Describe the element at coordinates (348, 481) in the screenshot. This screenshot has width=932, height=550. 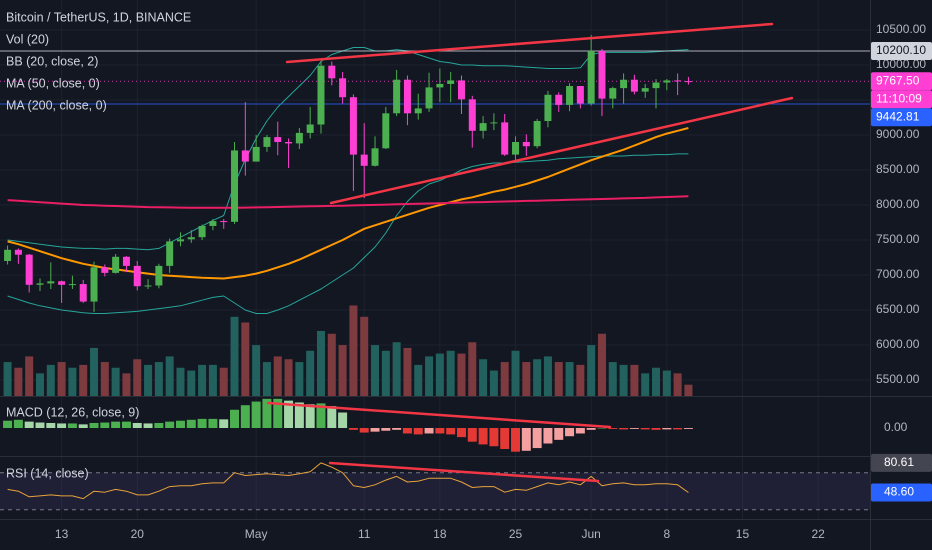
I see `rsi-line` at that location.